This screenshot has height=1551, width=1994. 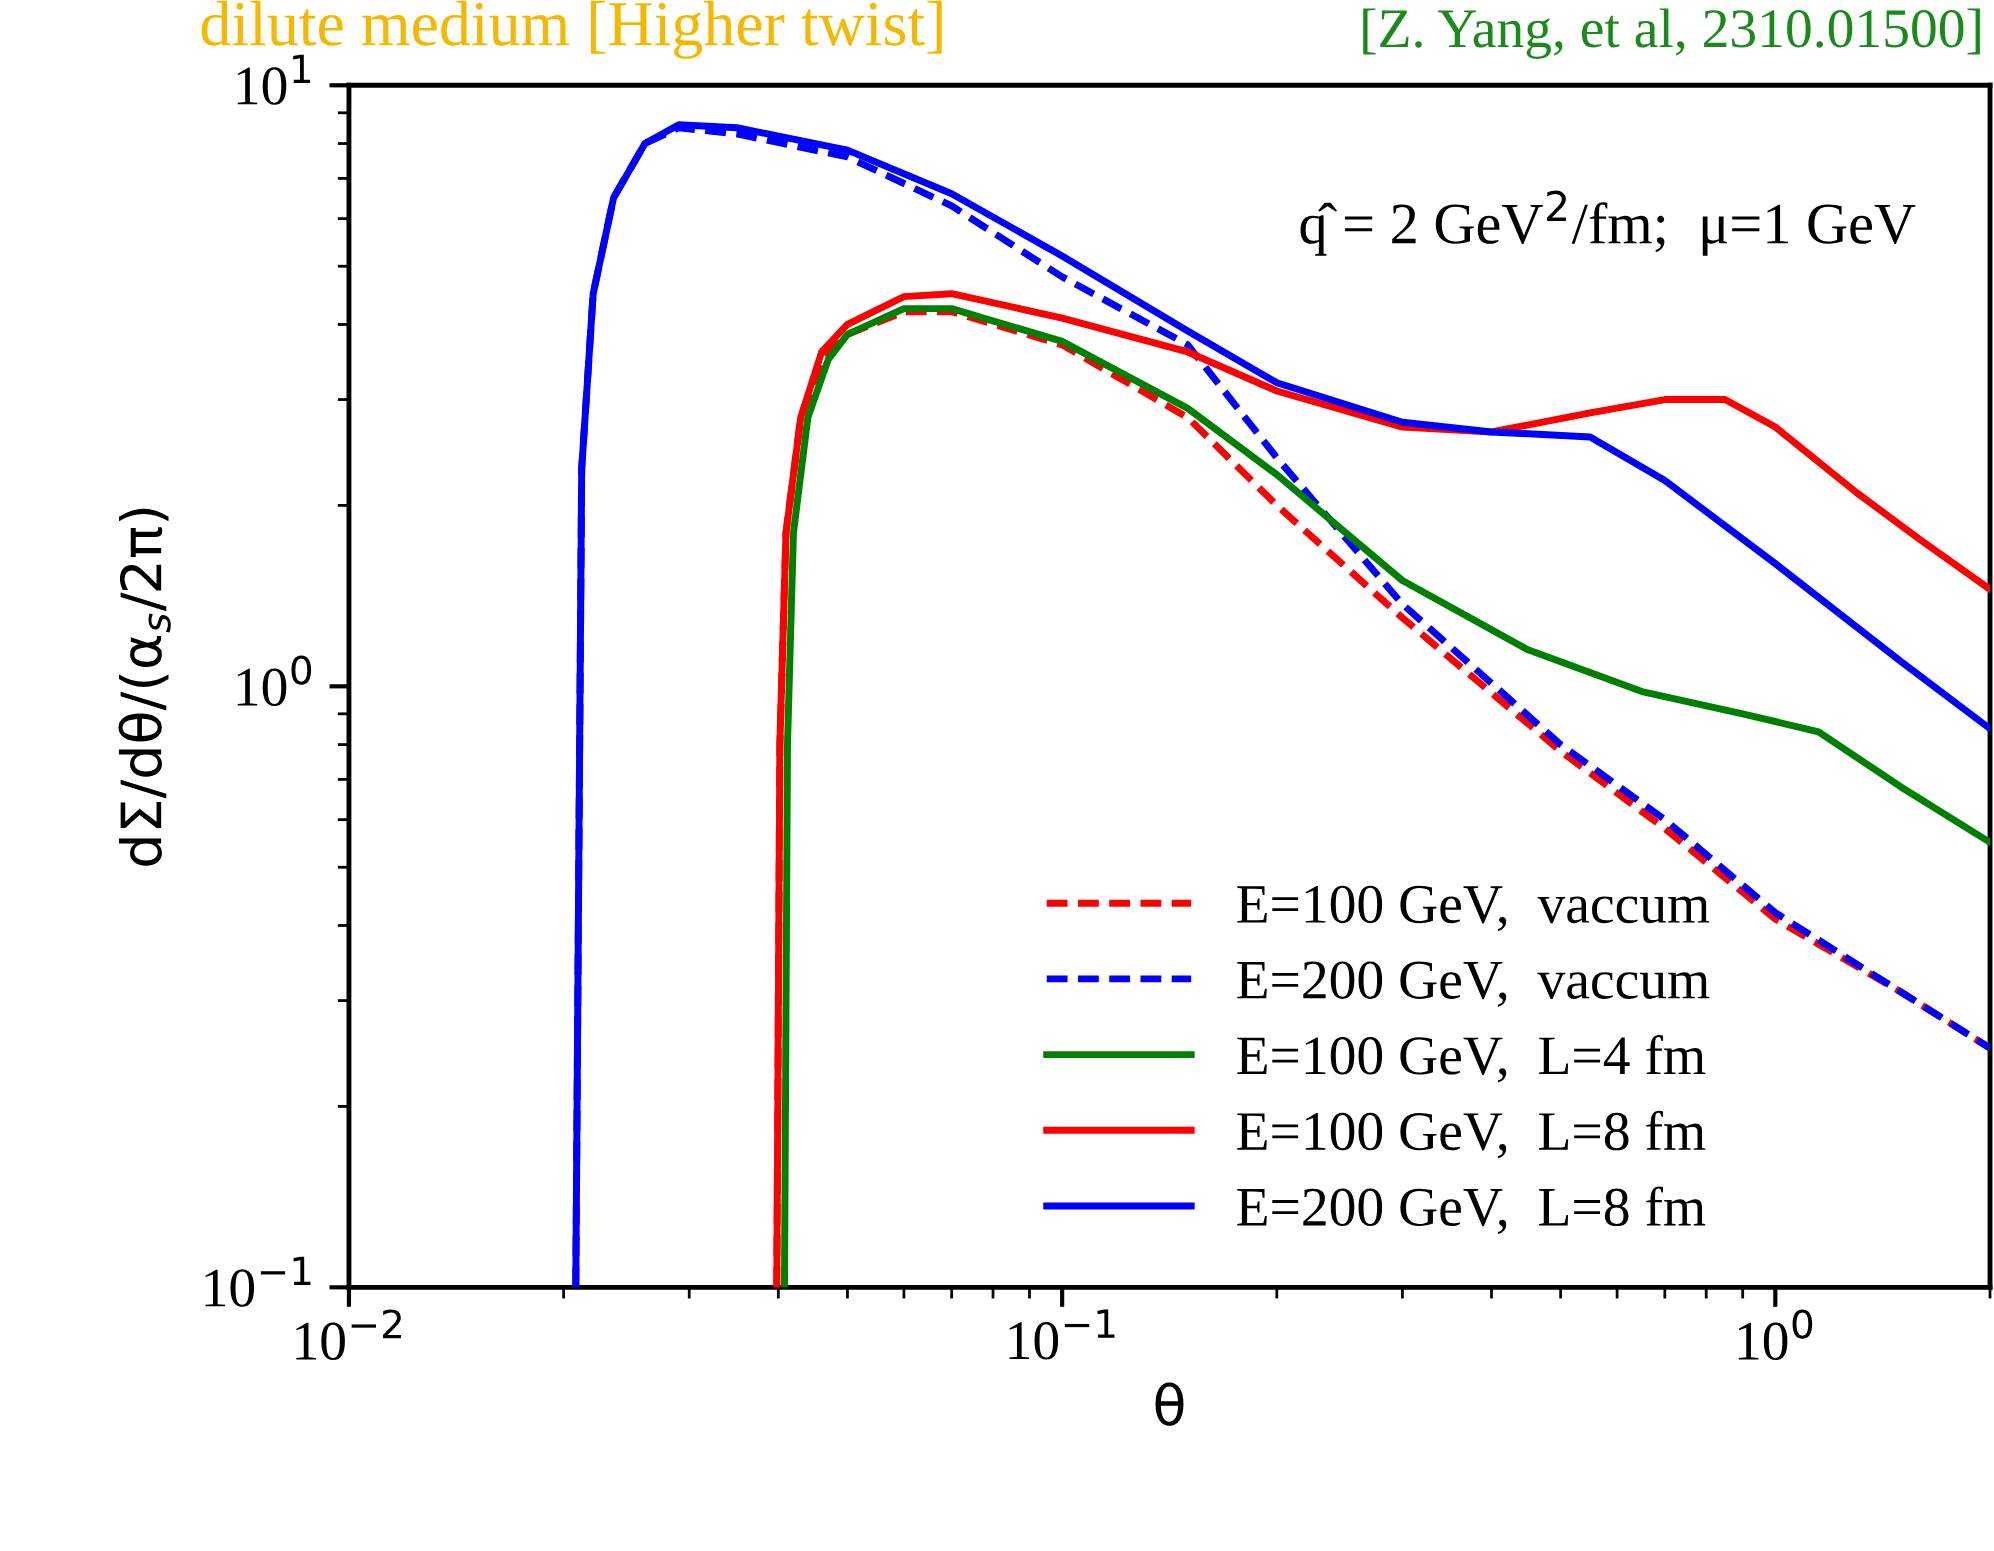 What do you see at coordinates (274, 681) in the screenshot?
I see `y-tick-label: 10$^{0}$` at bounding box center [274, 681].